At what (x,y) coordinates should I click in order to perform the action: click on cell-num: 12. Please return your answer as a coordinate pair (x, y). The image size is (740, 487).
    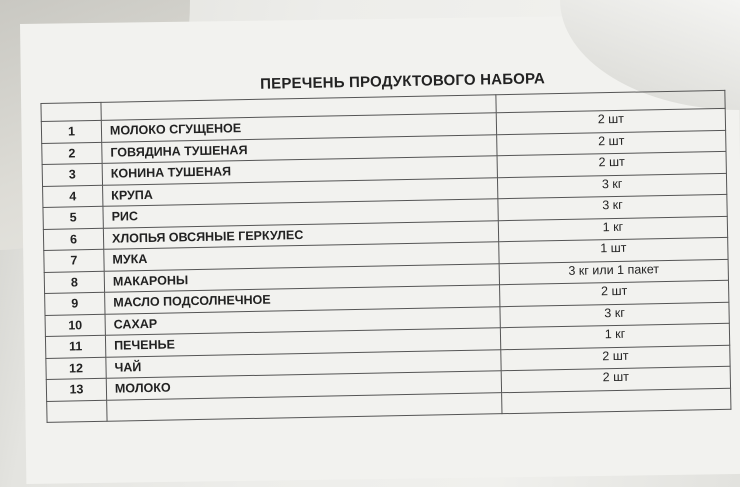
    Looking at the image, I should click on (76, 368).